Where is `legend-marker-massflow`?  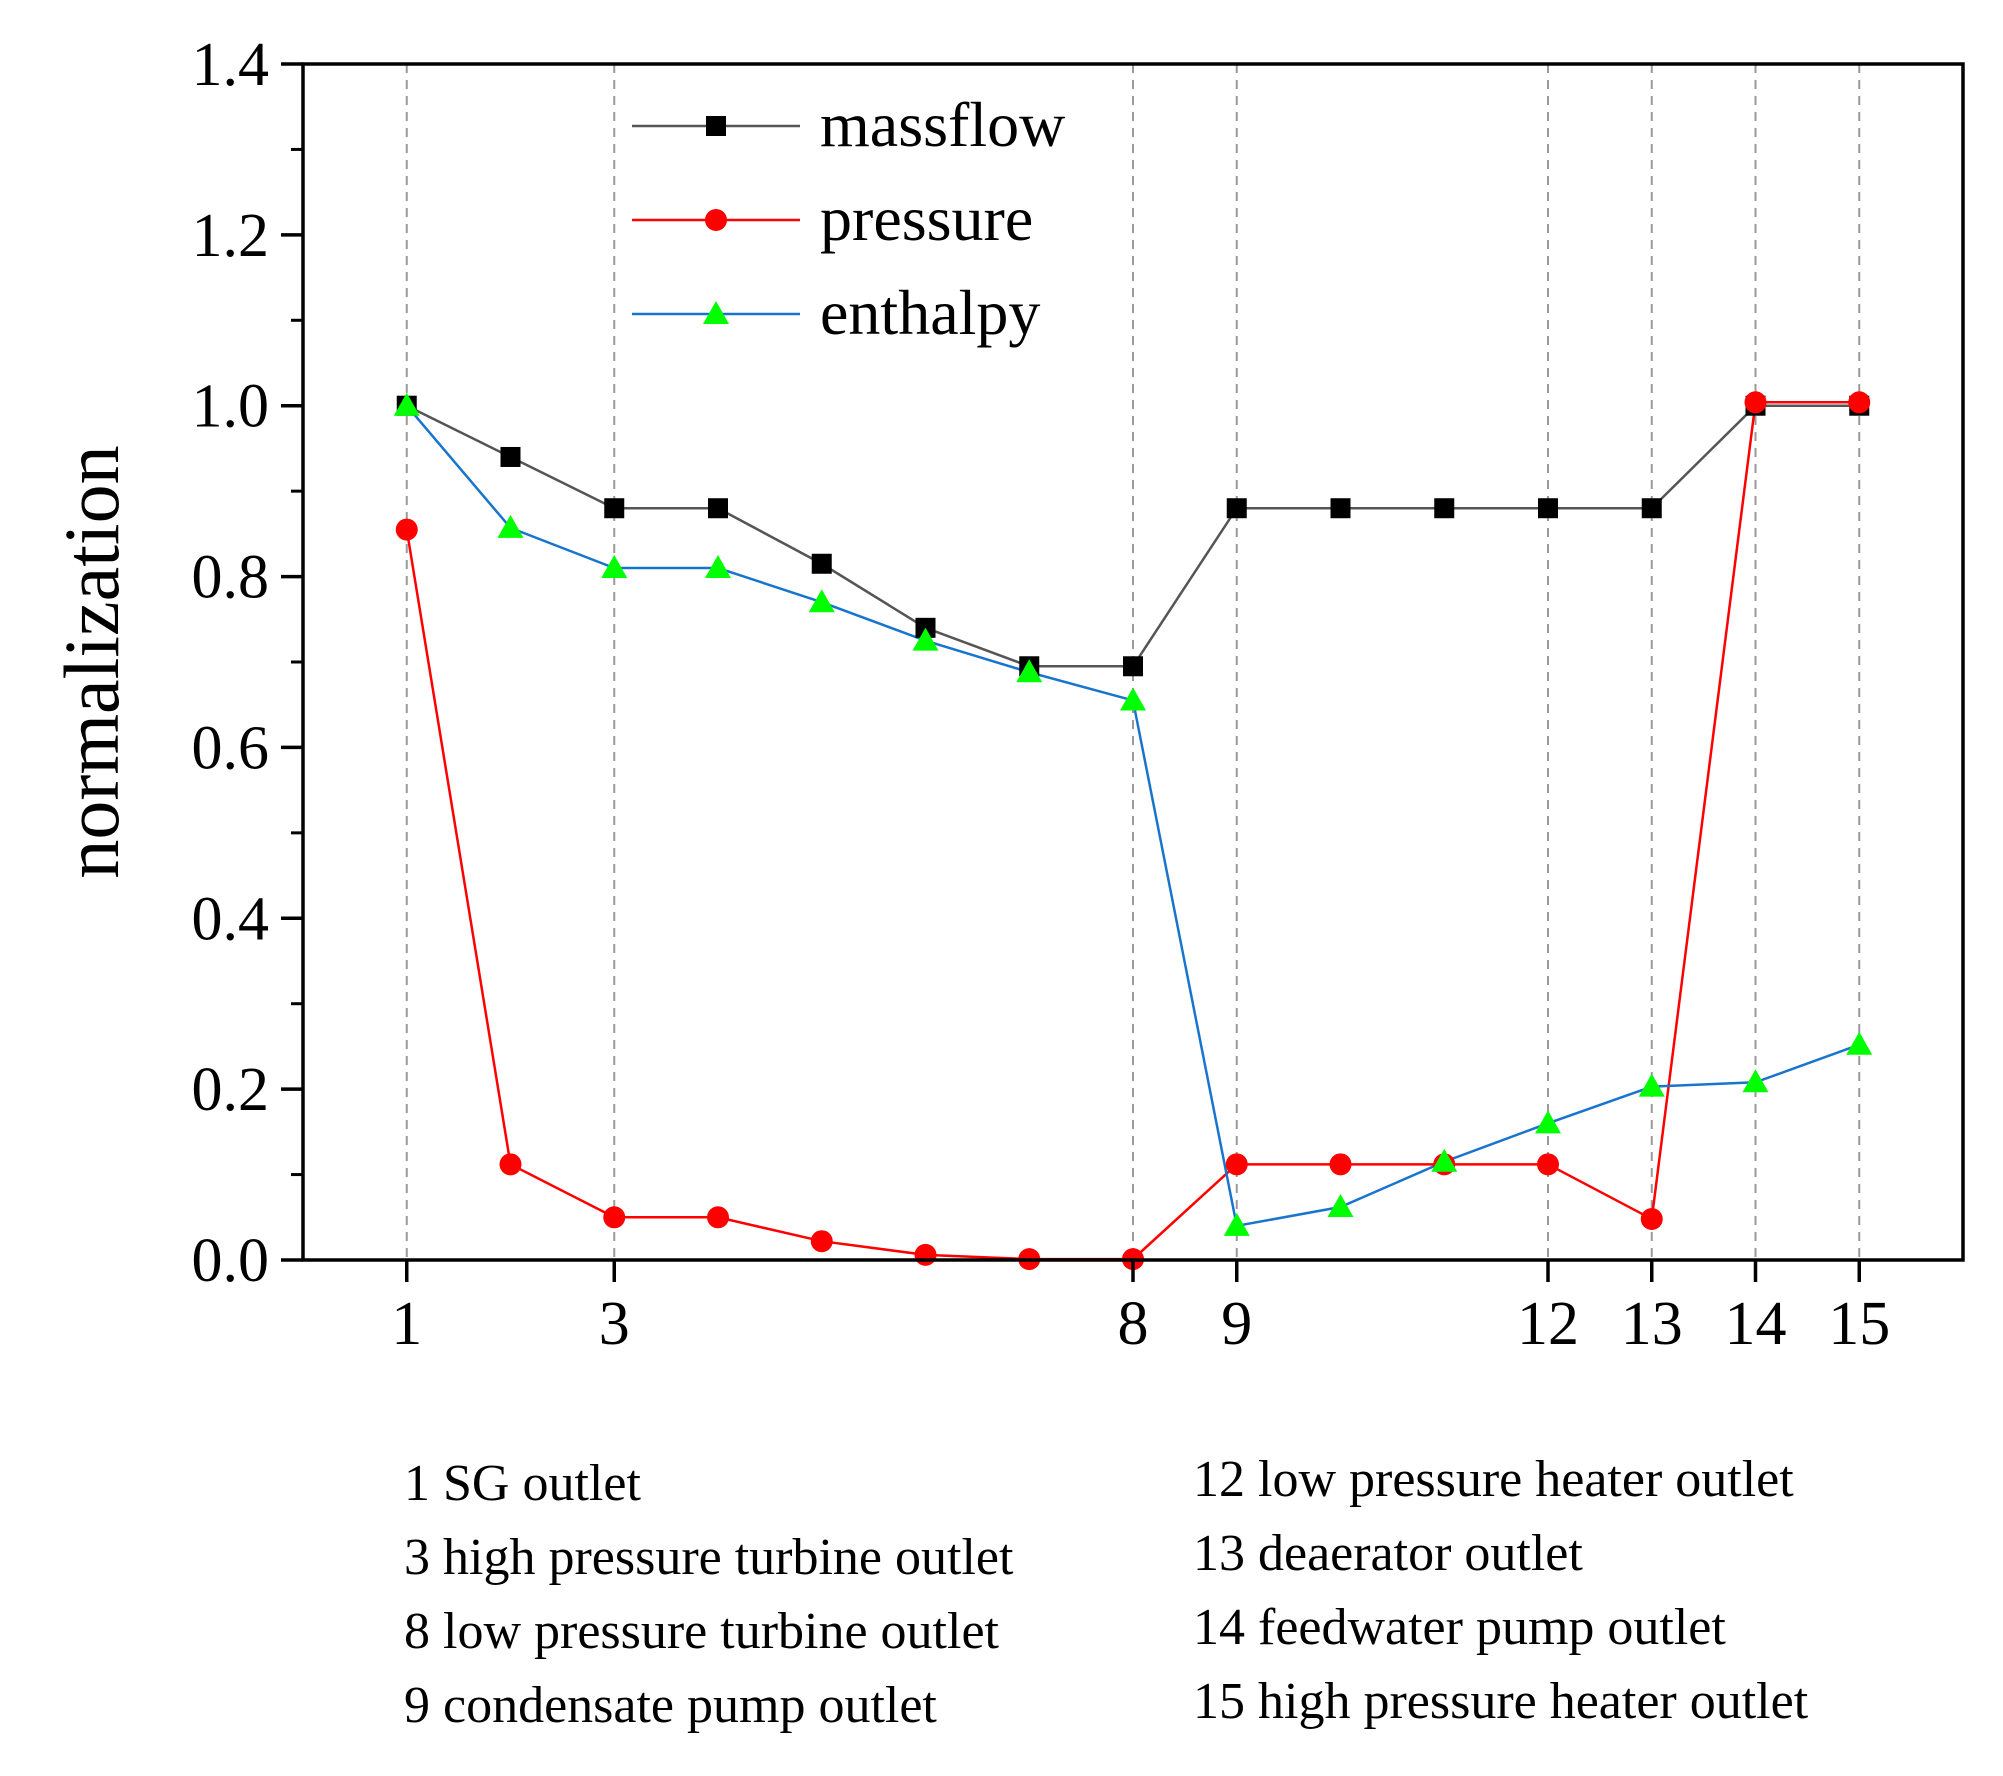
legend-marker-massflow is located at coordinates (716, 126).